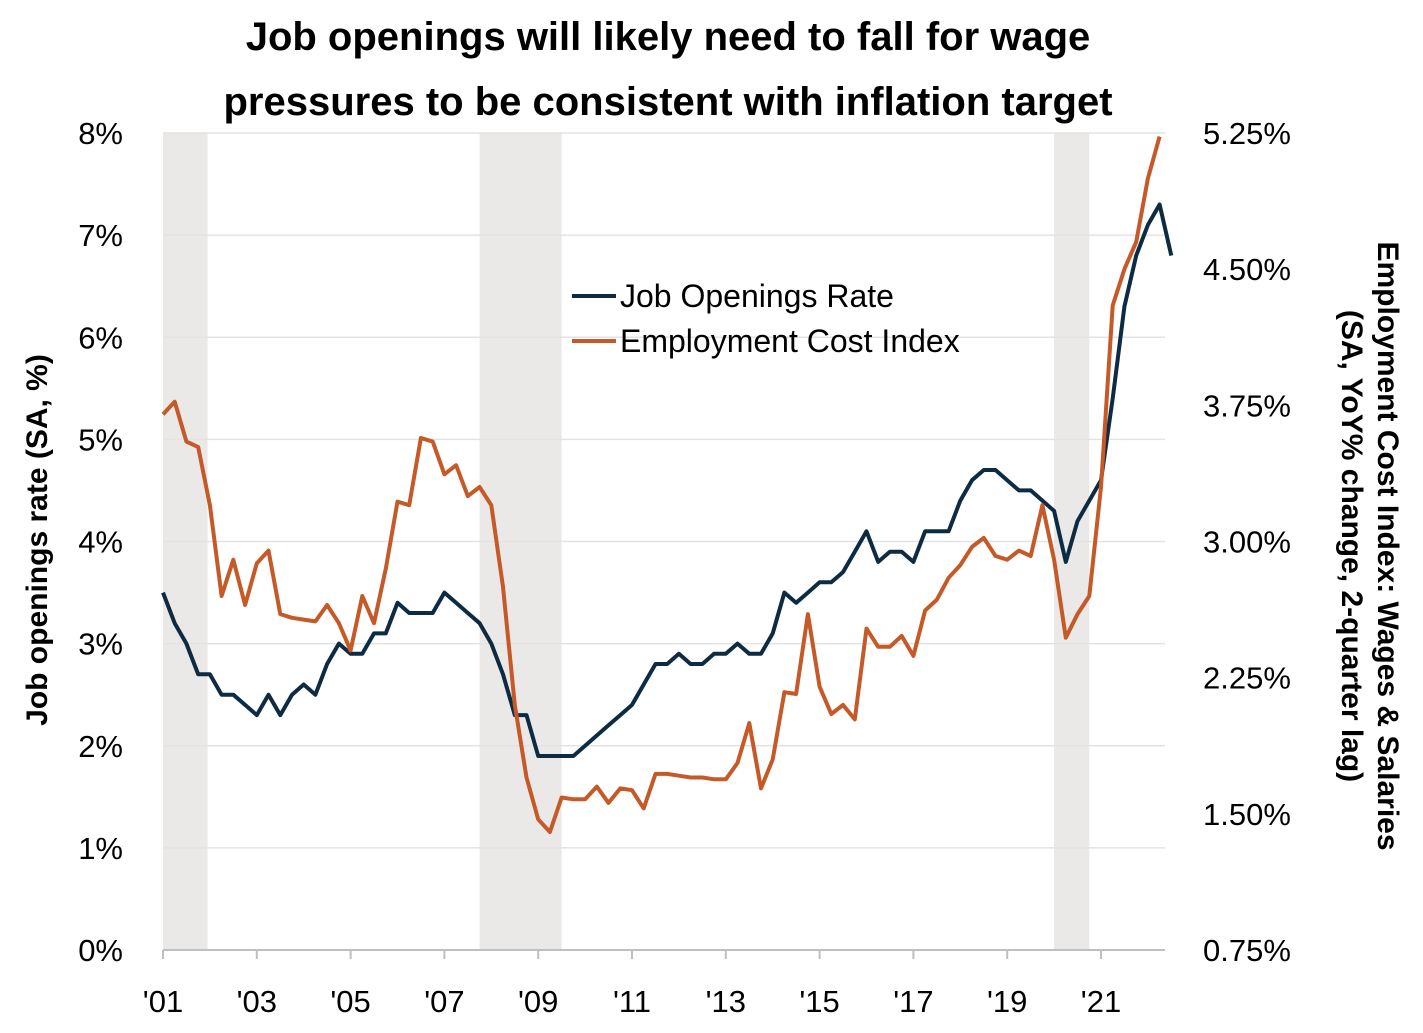  I want to click on x-tick-label: '11, so click(632, 1001).